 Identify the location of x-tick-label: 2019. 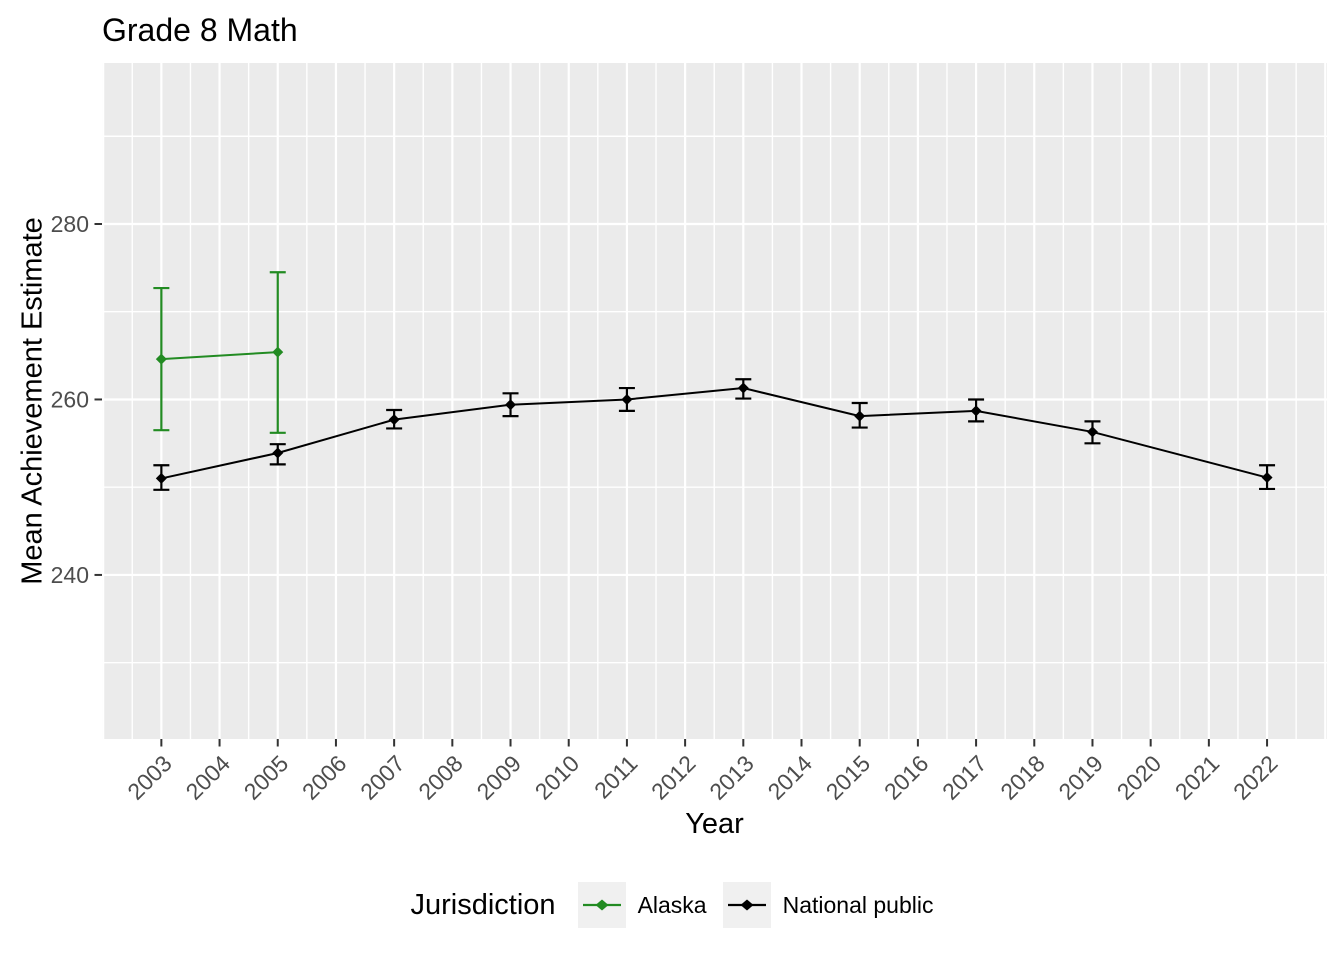
(1080, 777).